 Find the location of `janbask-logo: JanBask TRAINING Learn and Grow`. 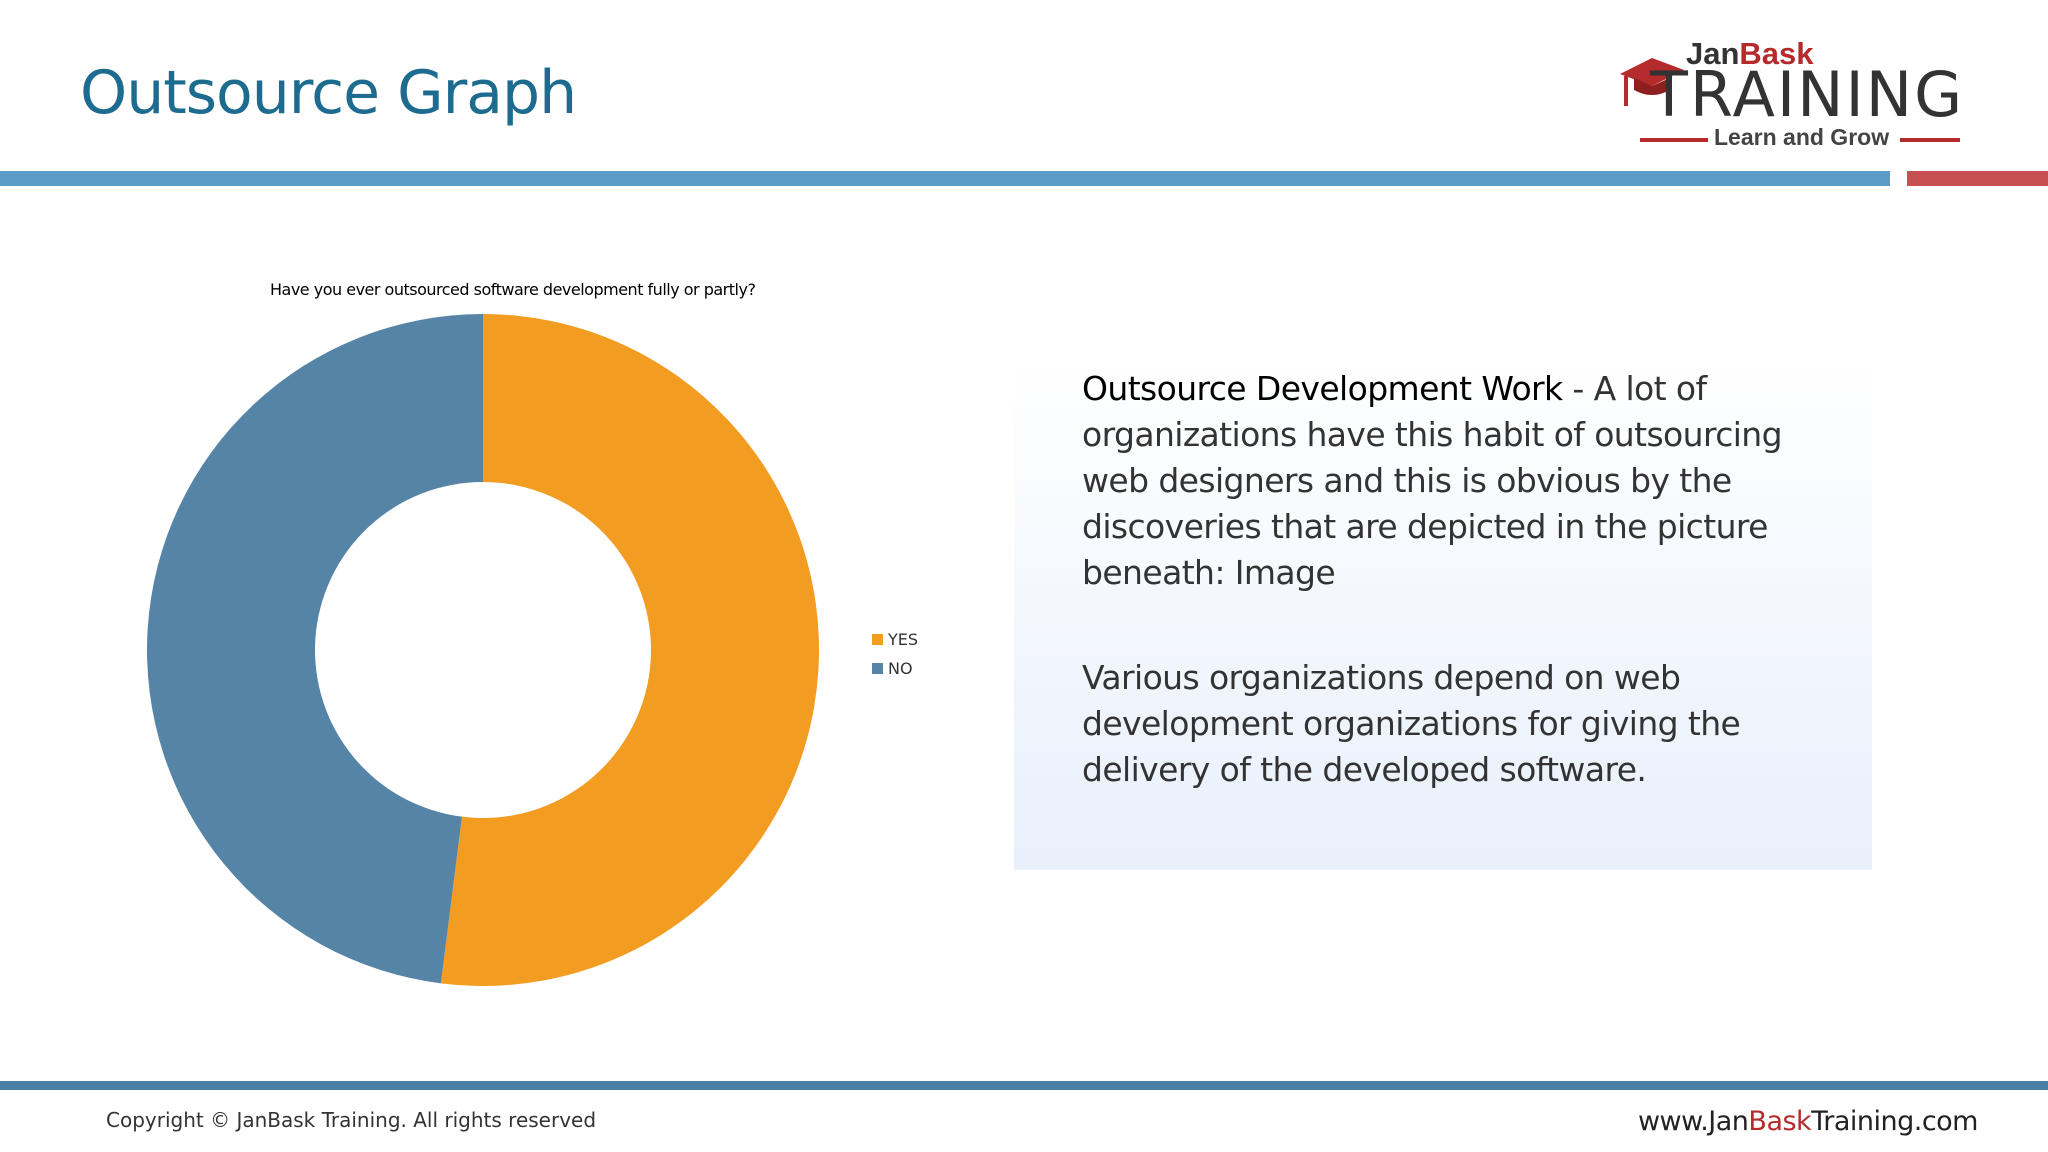

janbask-logo: JanBask TRAINING Learn and Grow is located at coordinates (1793, 94).